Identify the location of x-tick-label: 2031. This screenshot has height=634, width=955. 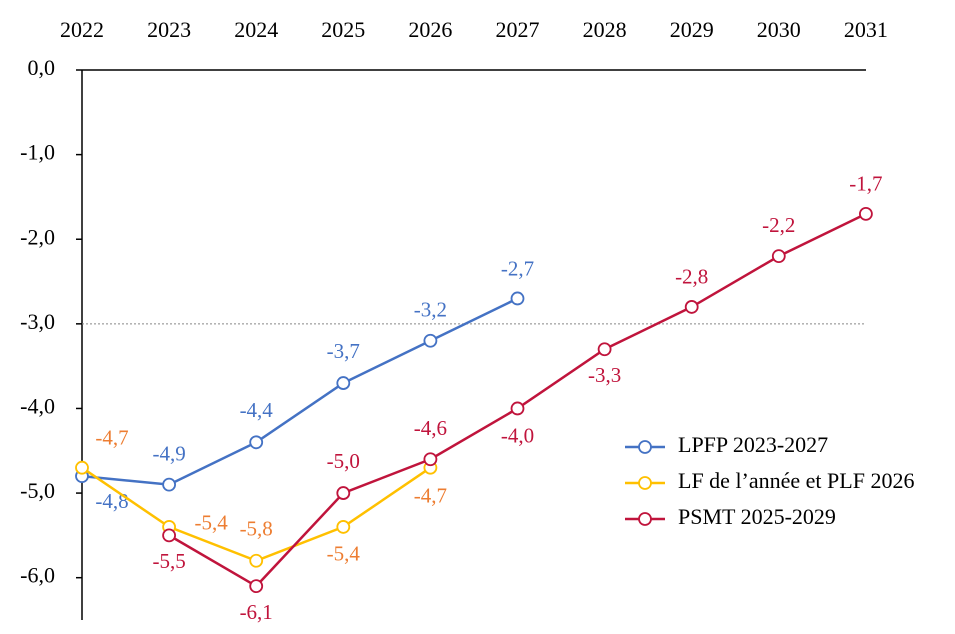
(866, 29).